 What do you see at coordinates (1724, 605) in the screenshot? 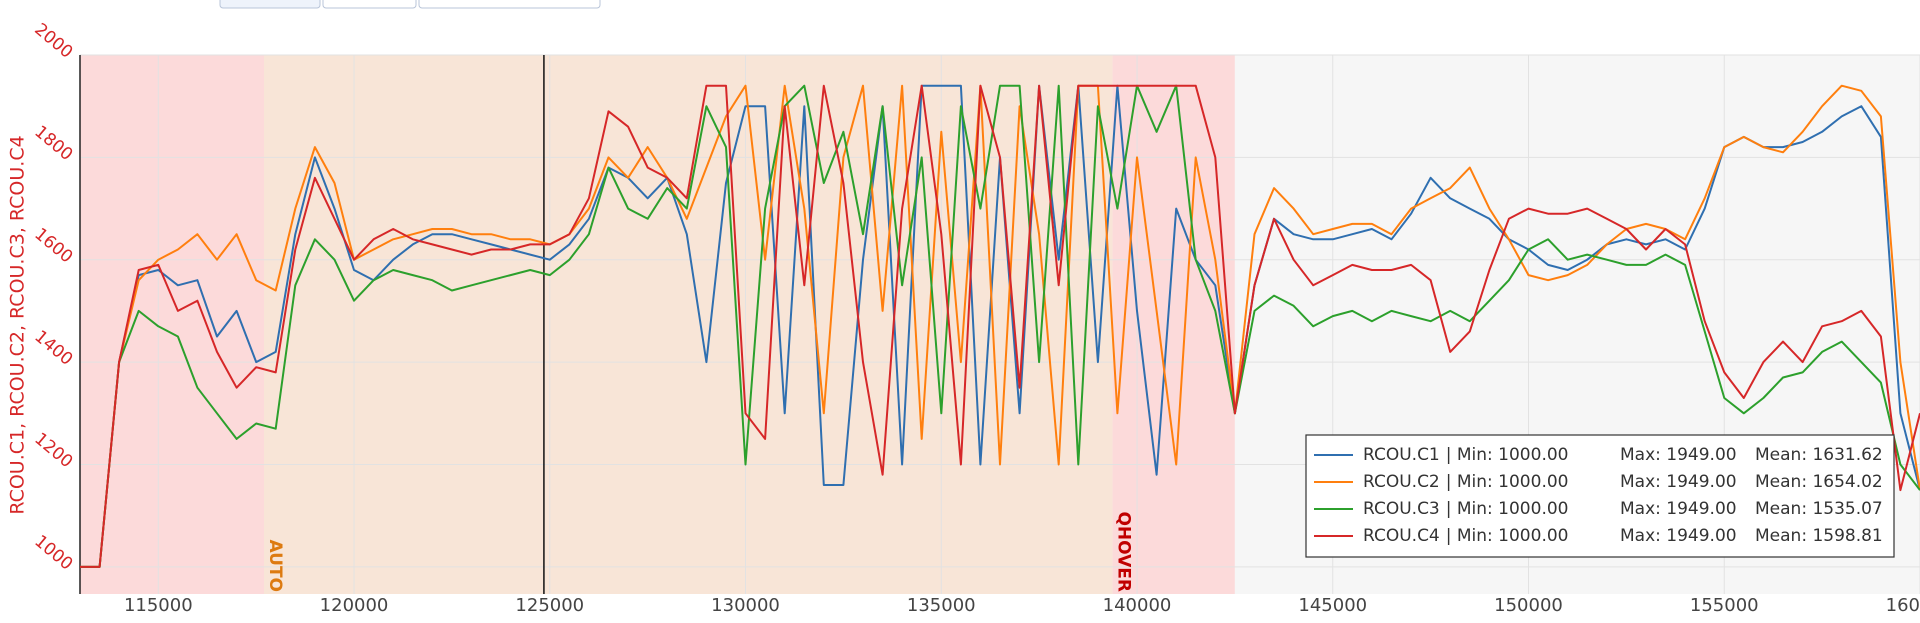
I see `x-tick-label: 155000` at bounding box center [1724, 605].